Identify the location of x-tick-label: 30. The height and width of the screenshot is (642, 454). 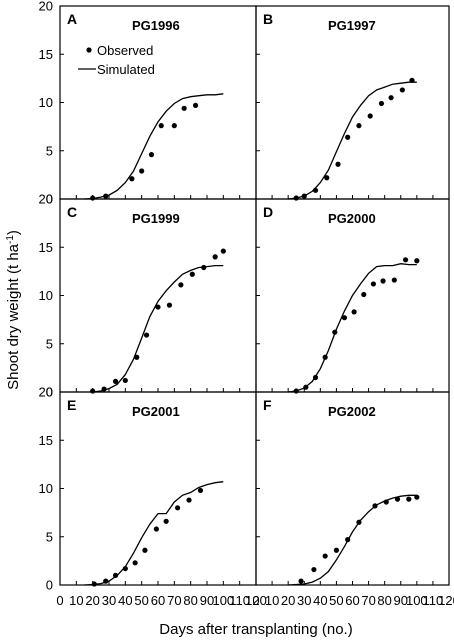
(304, 600).